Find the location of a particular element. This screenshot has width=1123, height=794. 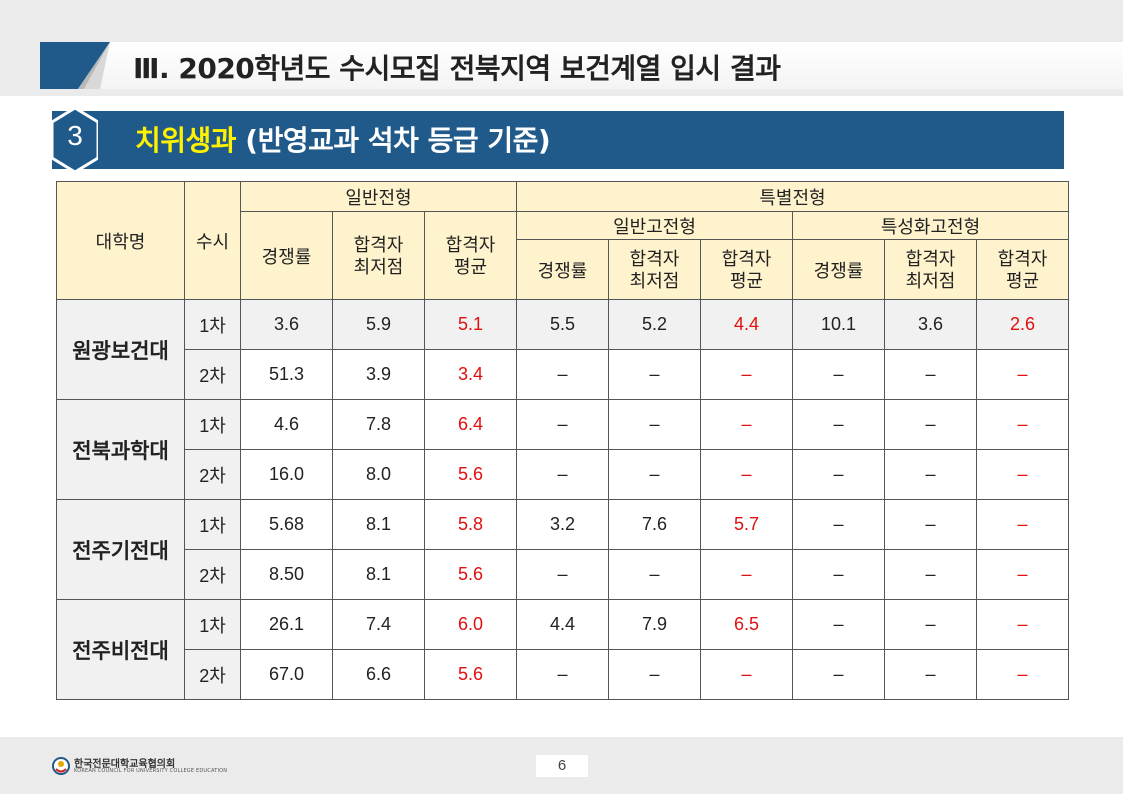

section-title-highlight: 치위생과 is located at coordinates (186, 140).